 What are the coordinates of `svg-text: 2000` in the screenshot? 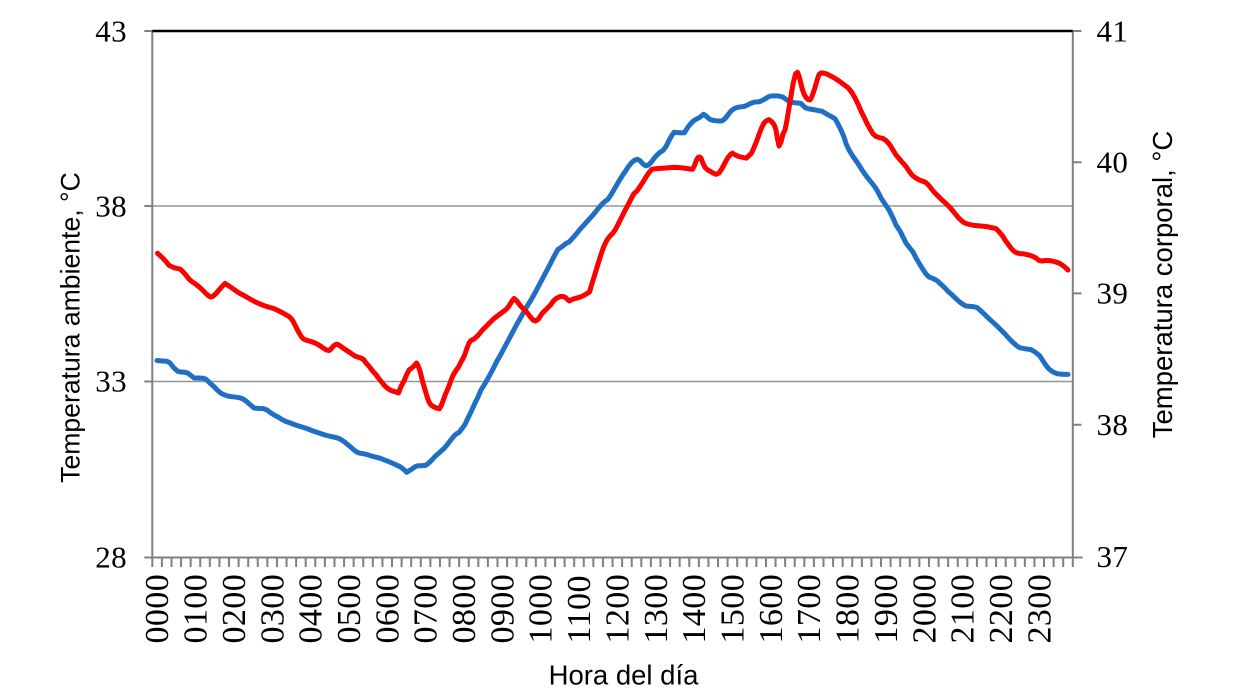 It's located at (924, 609).